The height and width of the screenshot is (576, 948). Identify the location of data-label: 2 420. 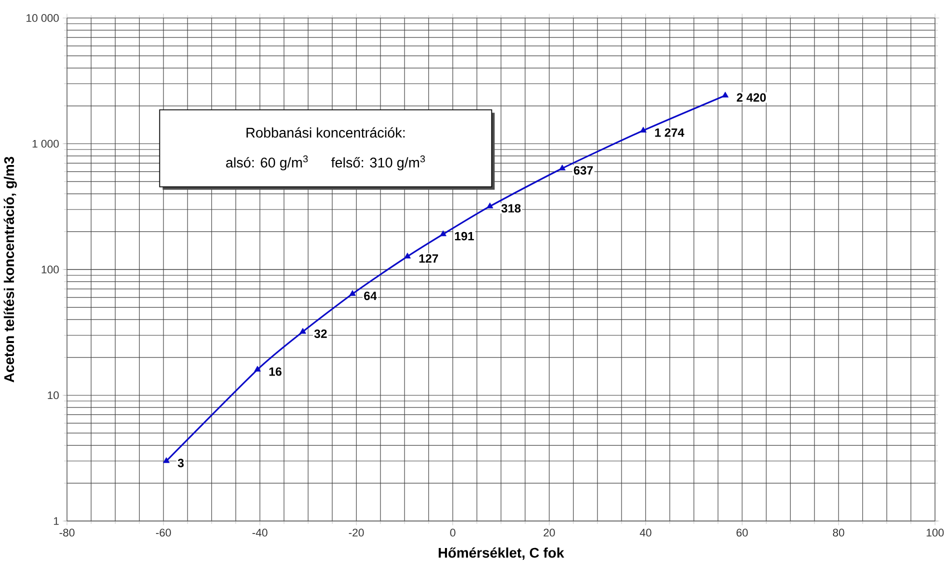
(751, 97).